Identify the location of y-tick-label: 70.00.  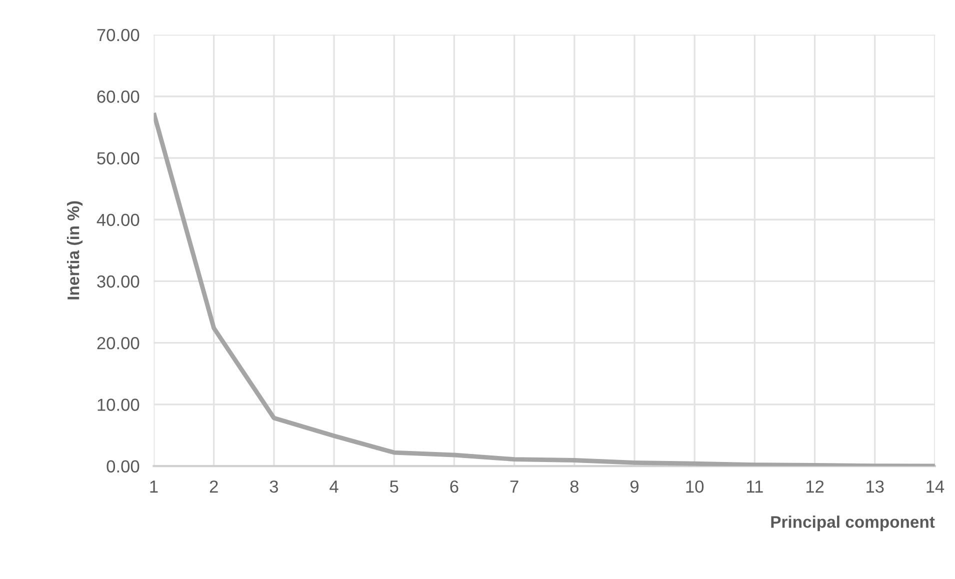
(118, 35).